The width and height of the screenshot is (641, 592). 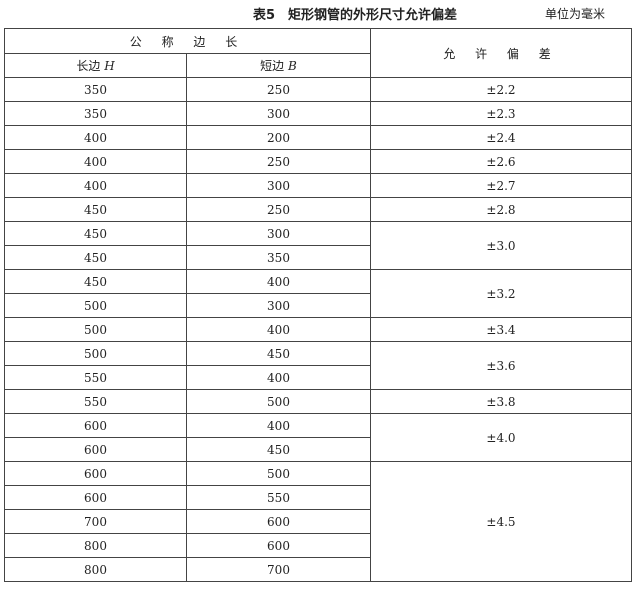 What do you see at coordinates (501, 113) in the screenshot?
I see `tolerance-cell: ±2.3` at bounding box center [501, 113].